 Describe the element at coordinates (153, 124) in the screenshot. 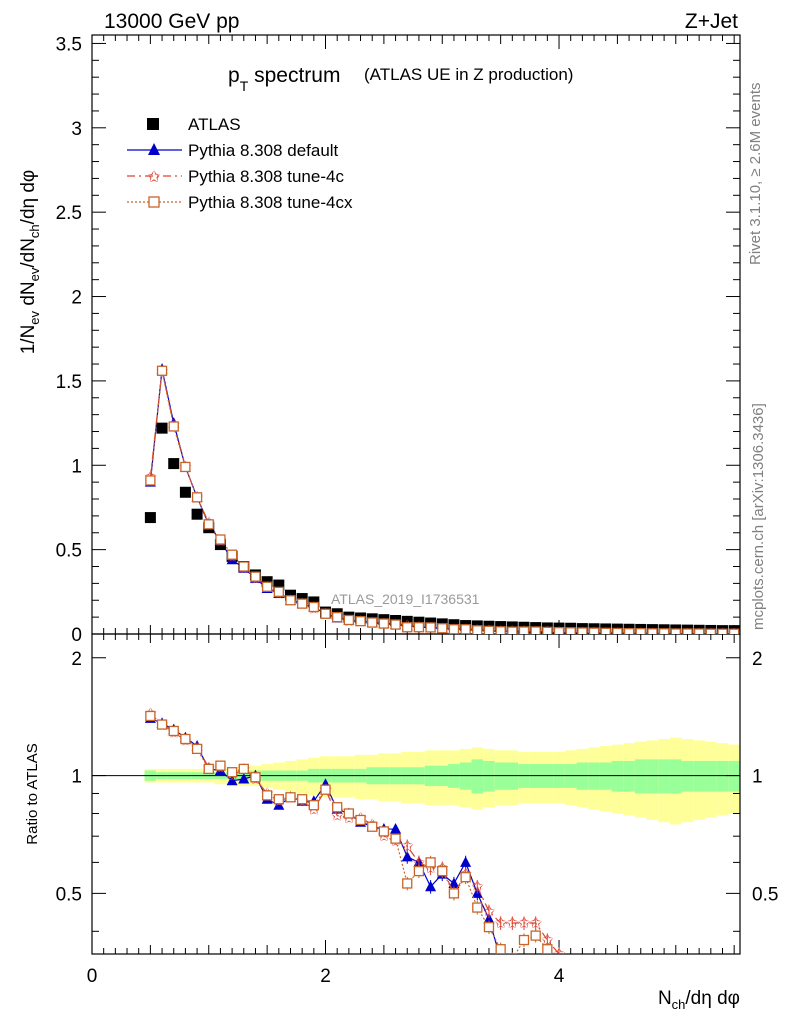

I see `legend-marker-atlas` at that location.